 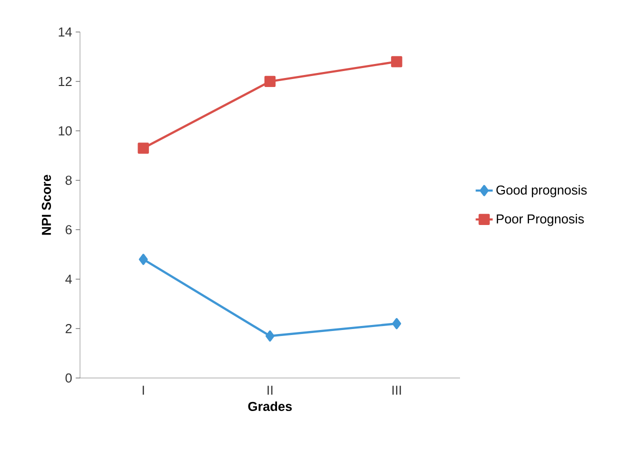 I want to click on y-tick-label: 2, so click(x=69, y=329).